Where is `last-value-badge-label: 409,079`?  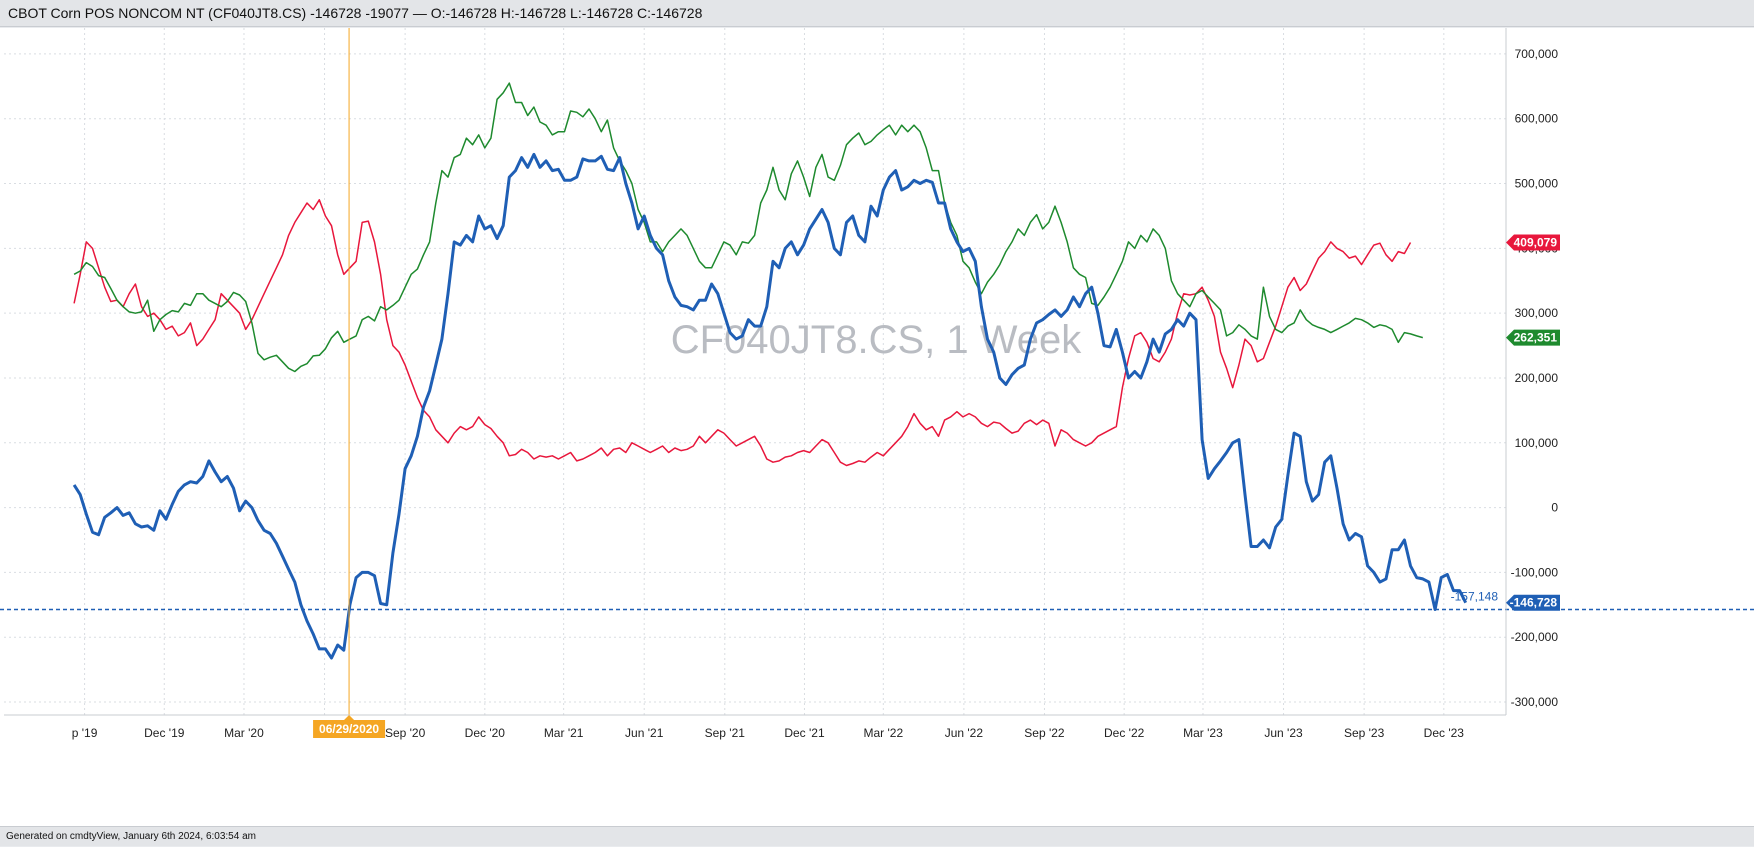 last-value-badge-label: 409,079 is located at coordinates (1536, 242).